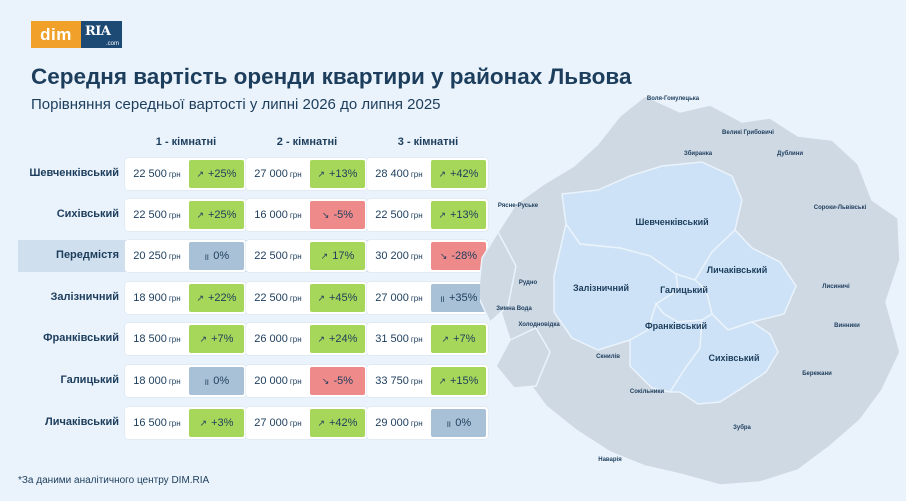  I want to click on map-label-place: Рясне-Руське, so click(518, 206).